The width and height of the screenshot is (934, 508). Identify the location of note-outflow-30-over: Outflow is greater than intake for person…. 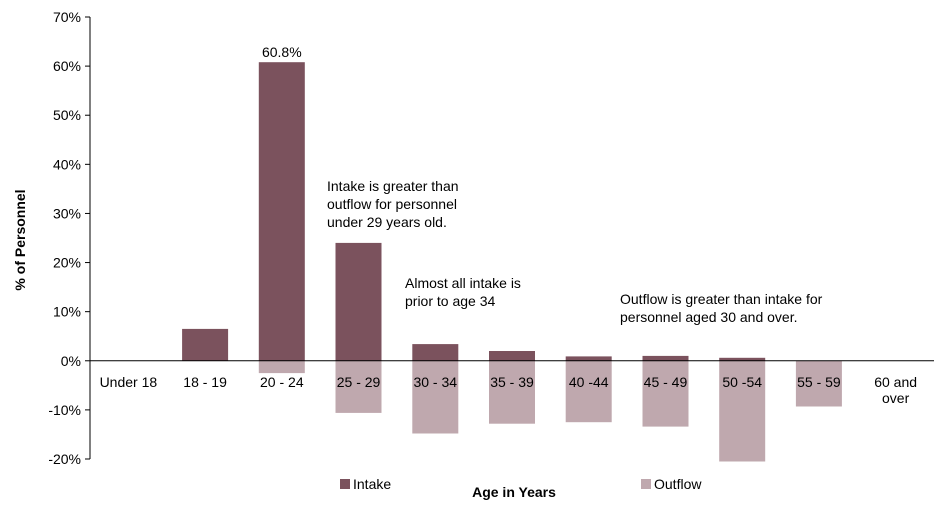
(721, 308).